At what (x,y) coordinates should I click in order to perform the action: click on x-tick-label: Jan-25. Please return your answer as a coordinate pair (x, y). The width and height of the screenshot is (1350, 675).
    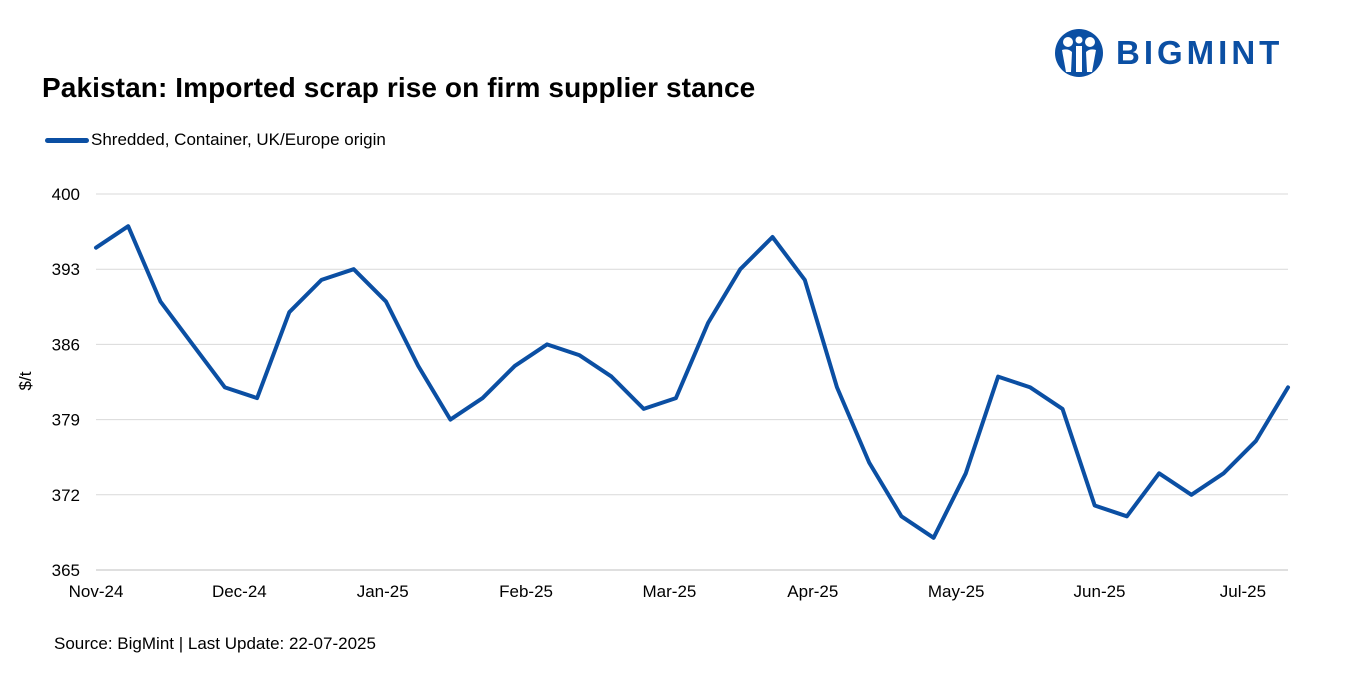
    Looking at the image, I should click on (383, 591).